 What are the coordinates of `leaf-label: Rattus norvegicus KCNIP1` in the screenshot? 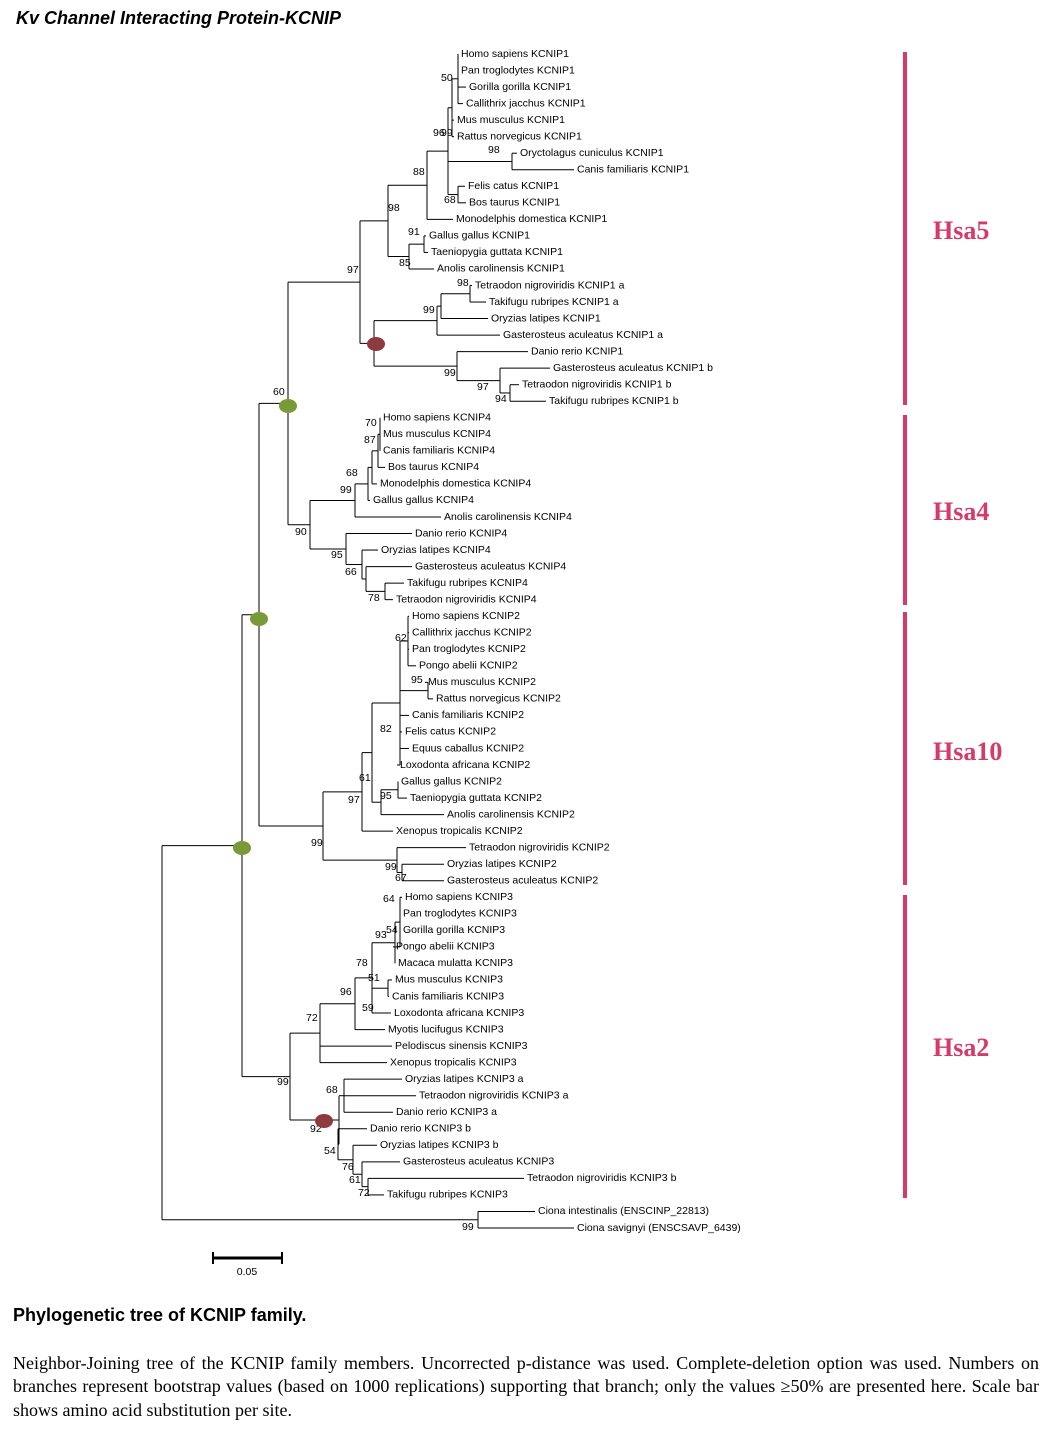 It's located at (519, 136).